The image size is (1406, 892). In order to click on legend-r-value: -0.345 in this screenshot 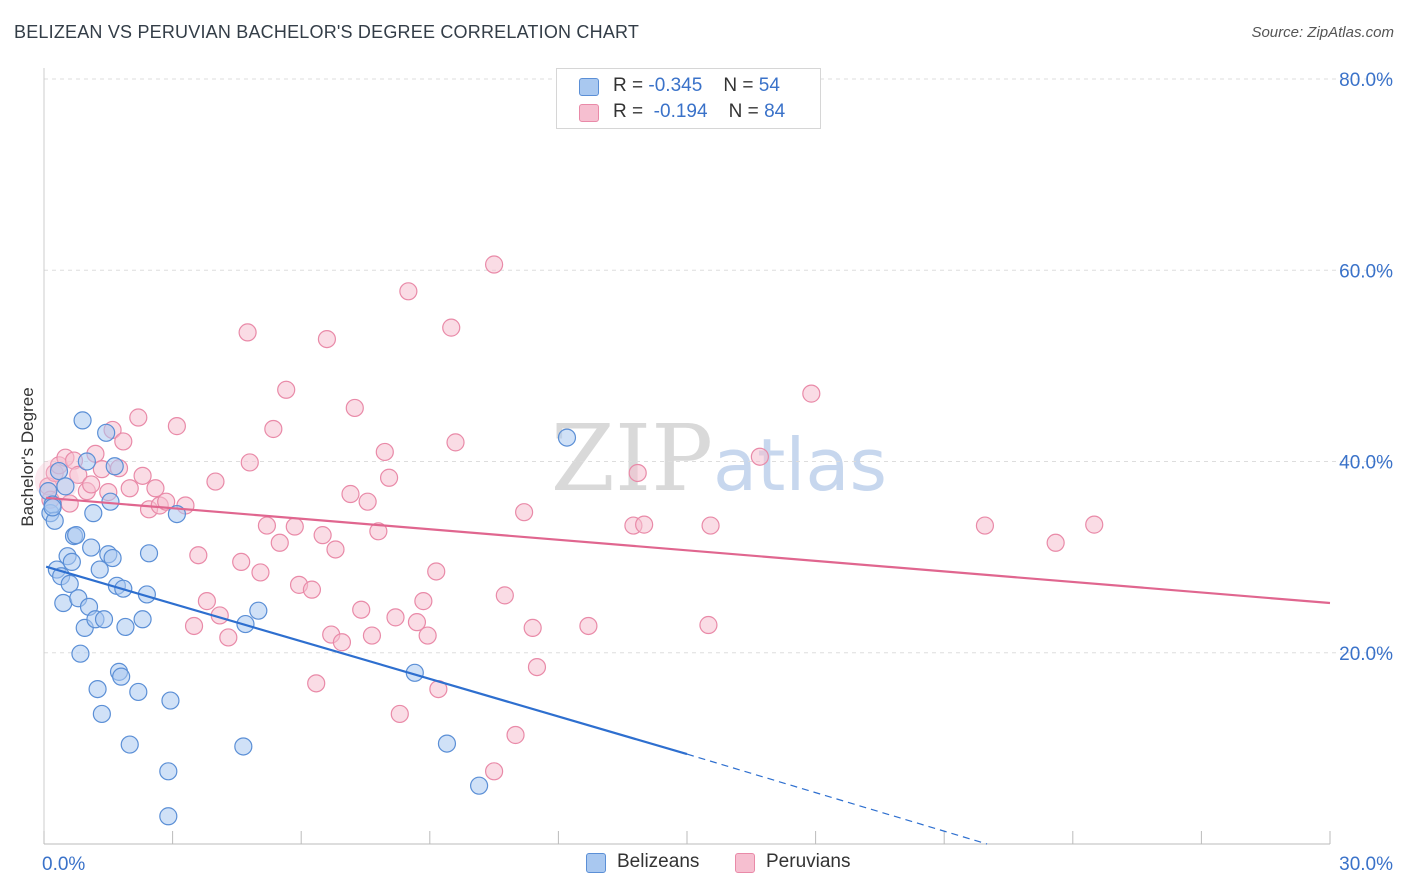, I will do `click(675, 85)`.